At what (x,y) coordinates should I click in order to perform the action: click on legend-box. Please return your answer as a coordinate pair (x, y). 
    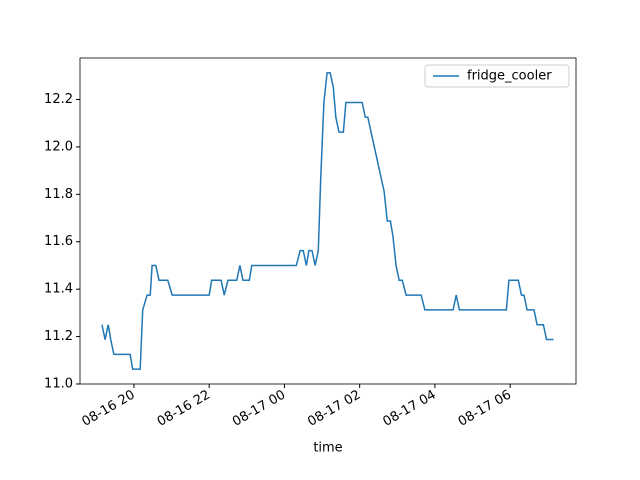
    Looking at the image, I should click on (497, 76).